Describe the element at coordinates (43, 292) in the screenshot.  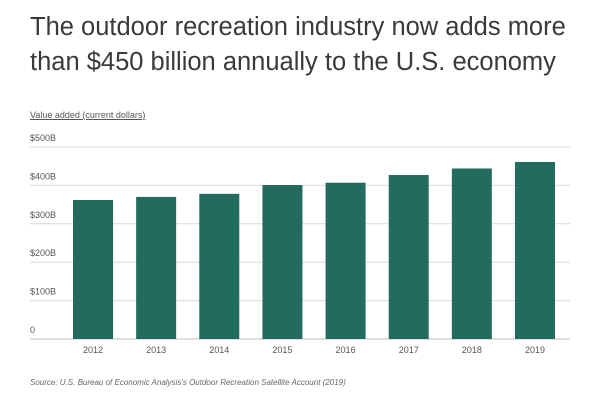
I see `y-tick-label: $100B` at that location.